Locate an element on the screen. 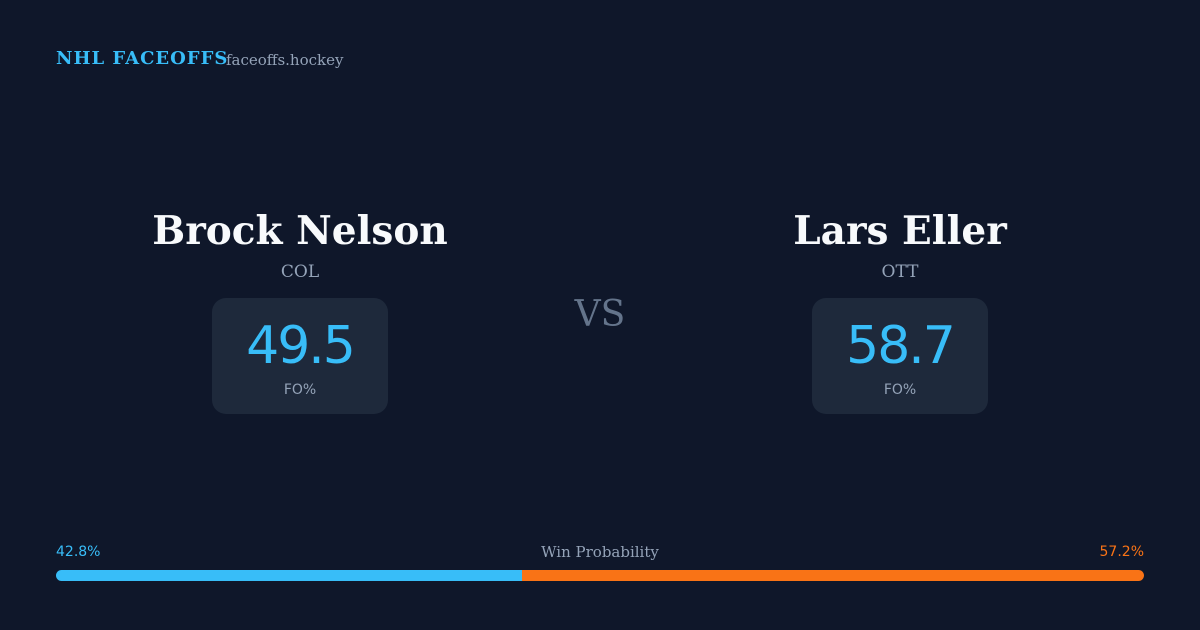 The image size is (1200, 630). bar-left is located at coordinates (289, 575).